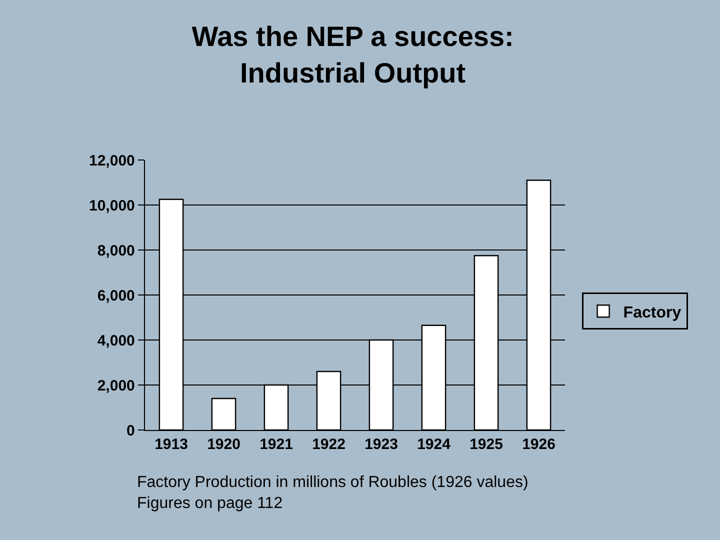 The width and height of the screenshot is (720, 540). Describe the element at coordinates (332, 482) in the screenshot. I see `text: Factory Production in millions of Roubles (1926 values)` at that location.